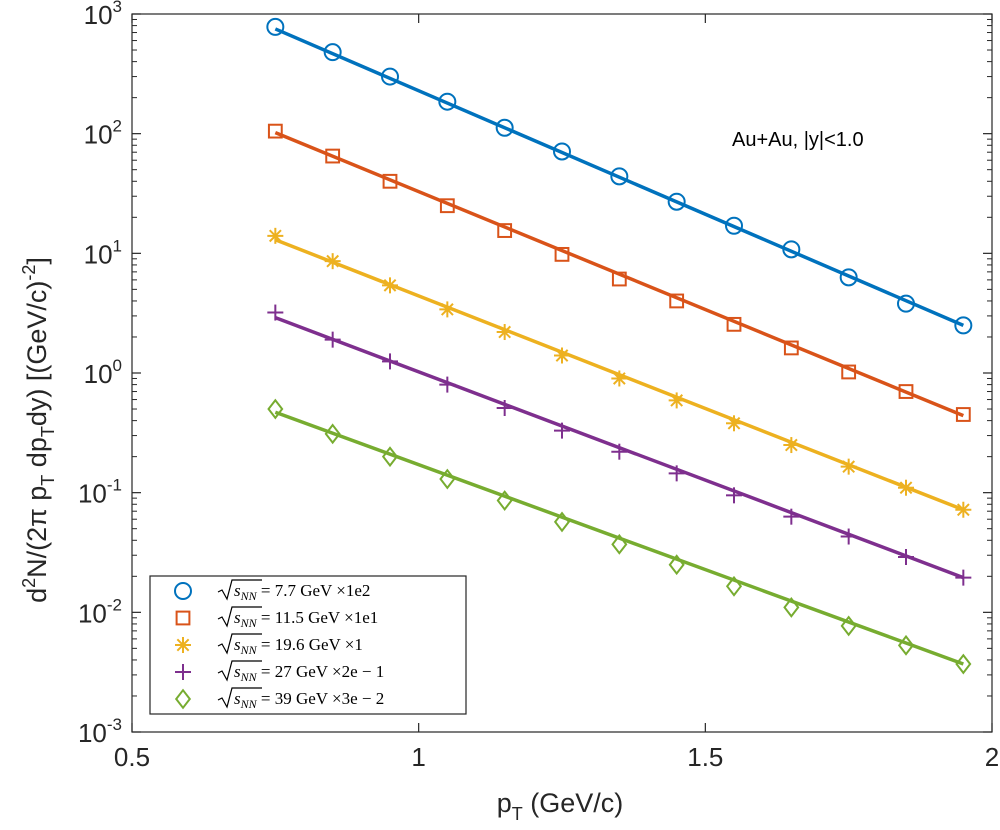 This screenshot has height=830, width=1000. I want to click on y-tick-label: 10², so click(103, 133).